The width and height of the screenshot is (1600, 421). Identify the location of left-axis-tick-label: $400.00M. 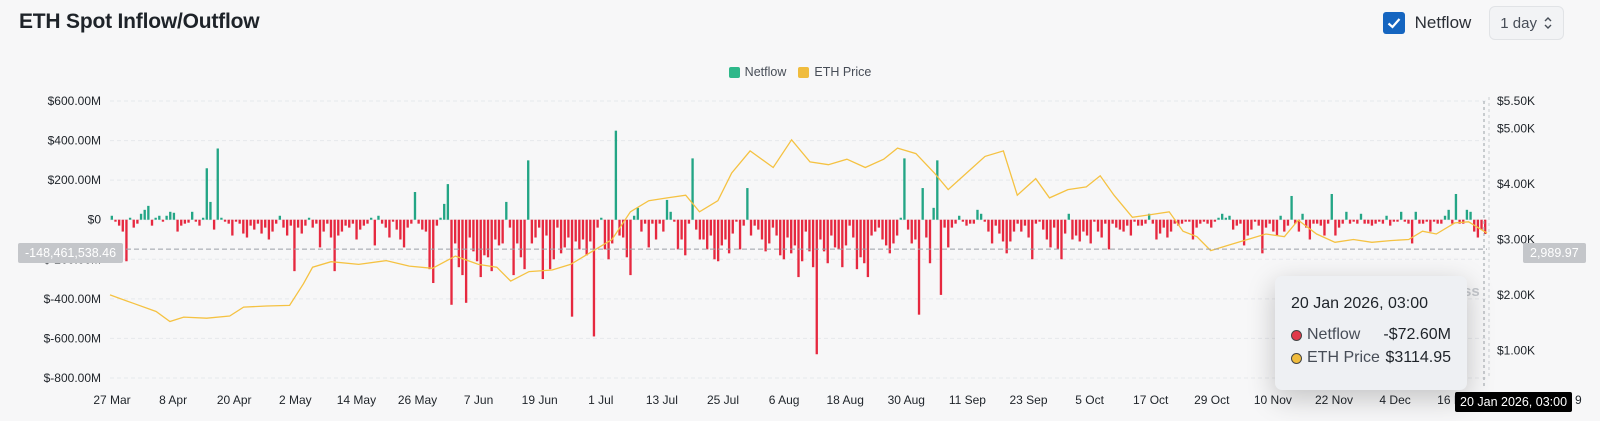
(74, 141).